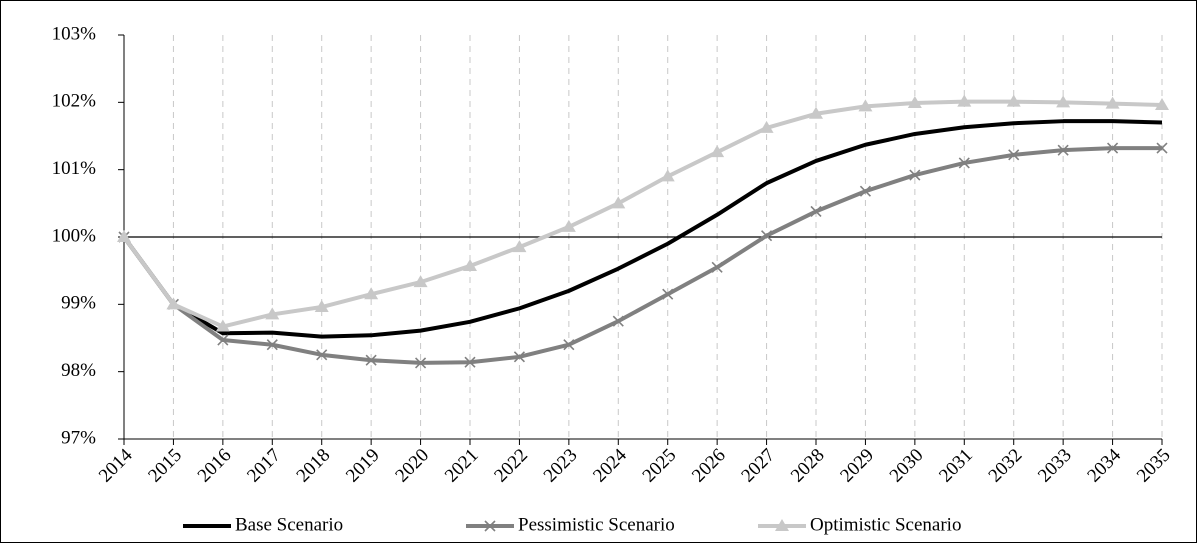  Describe the element at coordinates (596, 524) in the screenshot. I see `legend-label: Pessimistic Scenario` at that location.